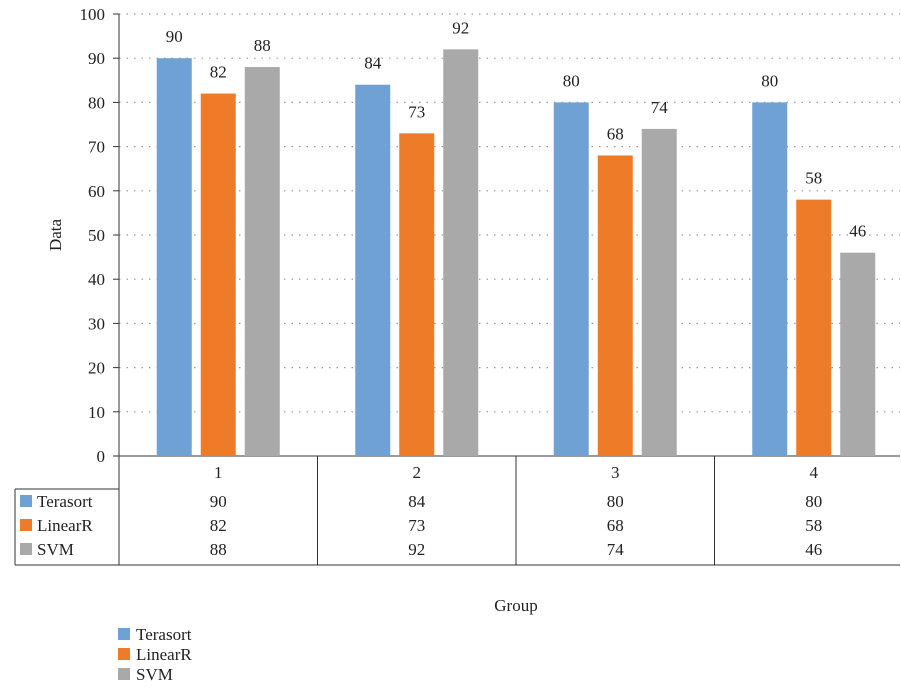  What do you see at coordinates (65, 501) in the screenshot?
I see `table-series-label-terasort: Terasort` at bounding box center [65, 501].